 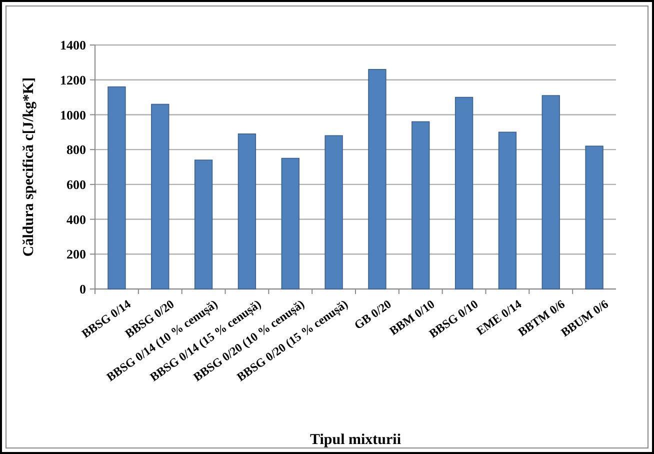 I want to click on y-tick-label: 0, so click(x=83, y=289).